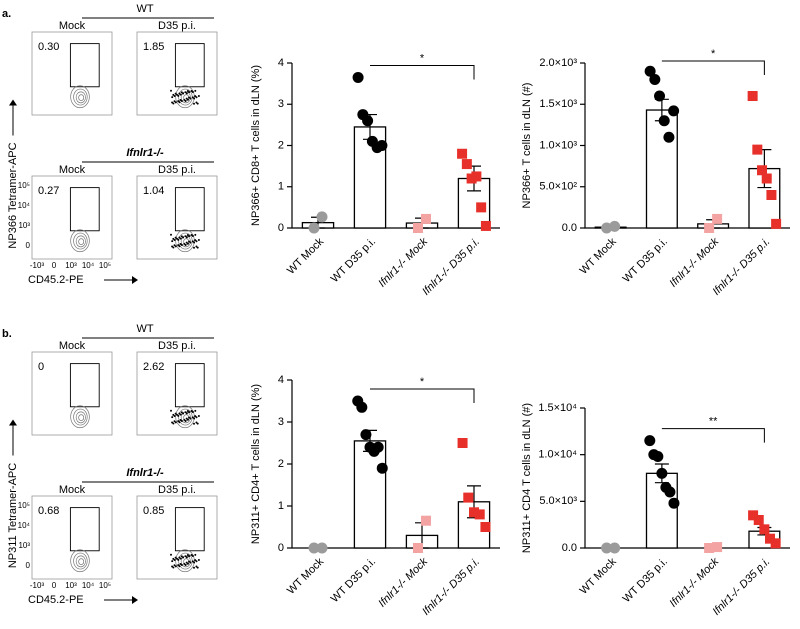 The image size is (800, 629). What do you see at coordinates (144, 329) in the screenshot?
I see `genotype-label: WT` at bounding box center [144, 329].